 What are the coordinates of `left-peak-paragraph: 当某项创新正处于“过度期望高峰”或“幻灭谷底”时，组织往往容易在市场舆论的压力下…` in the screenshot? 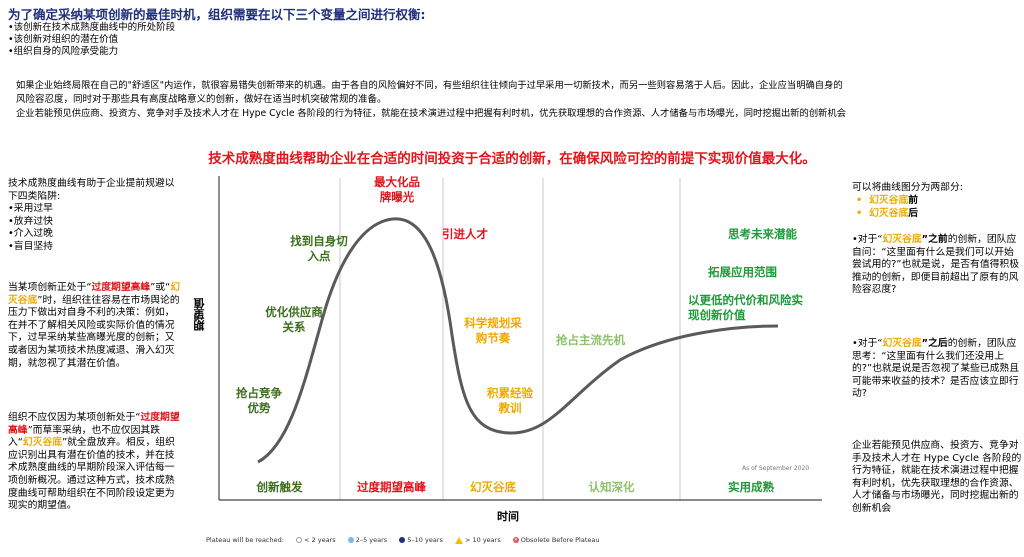 It's located at (94, 325).